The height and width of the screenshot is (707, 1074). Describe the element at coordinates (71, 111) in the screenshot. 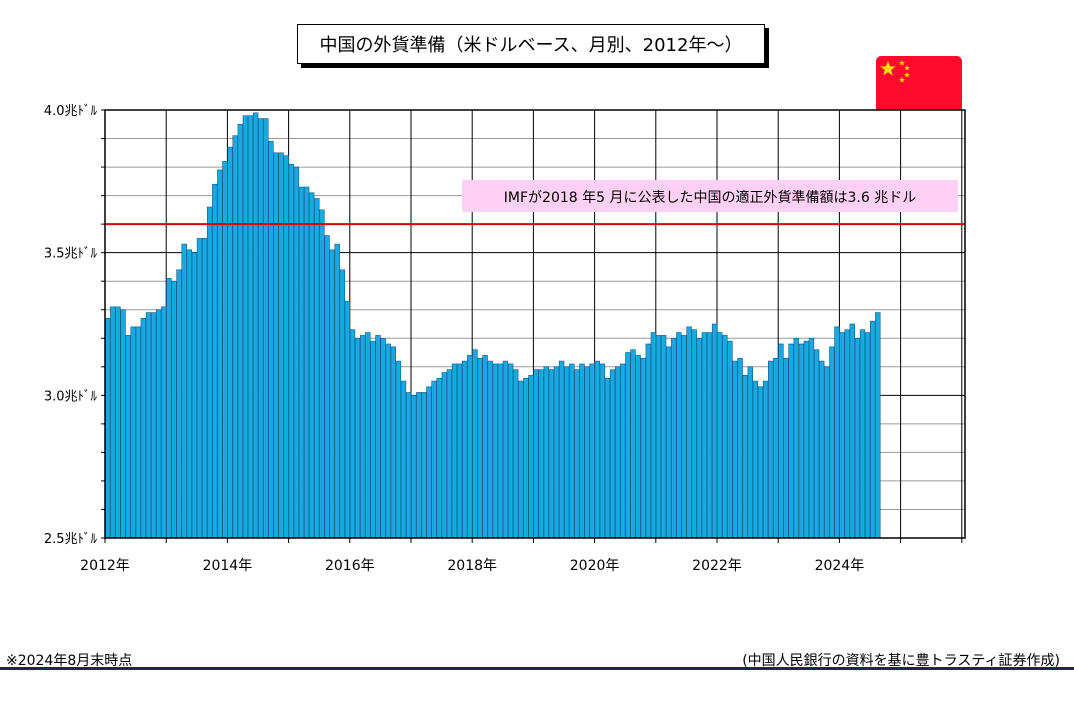

I see `y-tick-label: 4.0兆ﾄﾞﾙ` at that location.